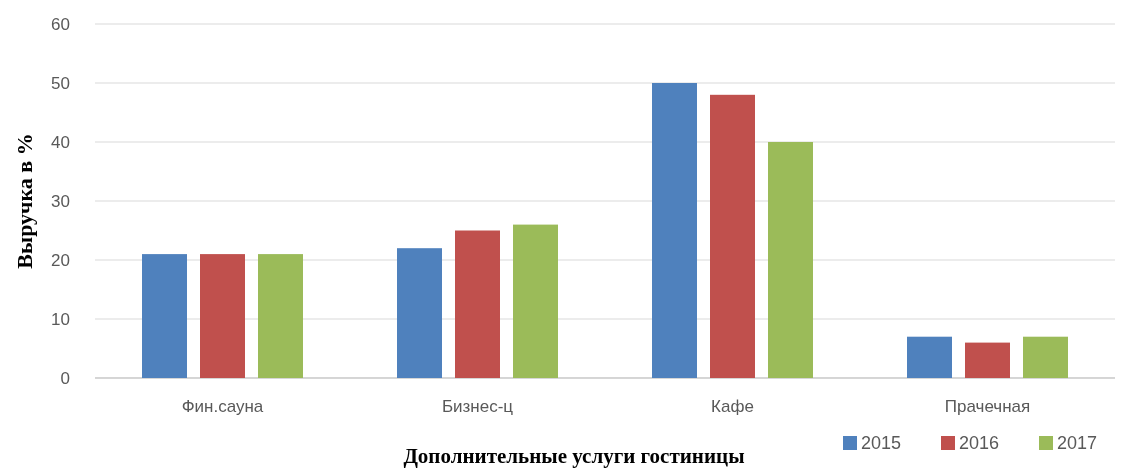 The width and height of the screenshot is (1128, 470). I want to click on y-tick-label: 60, so click(60, 24).